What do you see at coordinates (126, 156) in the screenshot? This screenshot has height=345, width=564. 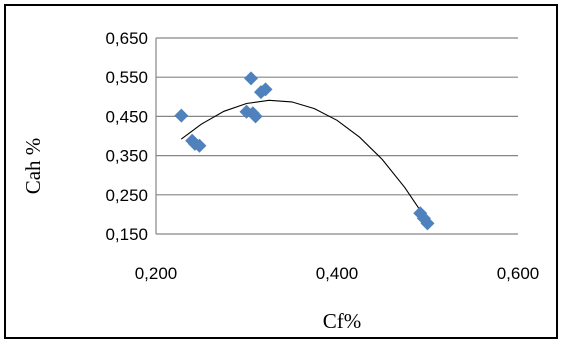 I see `y-tick-label: 0,350` at bounding box center [126, 156].